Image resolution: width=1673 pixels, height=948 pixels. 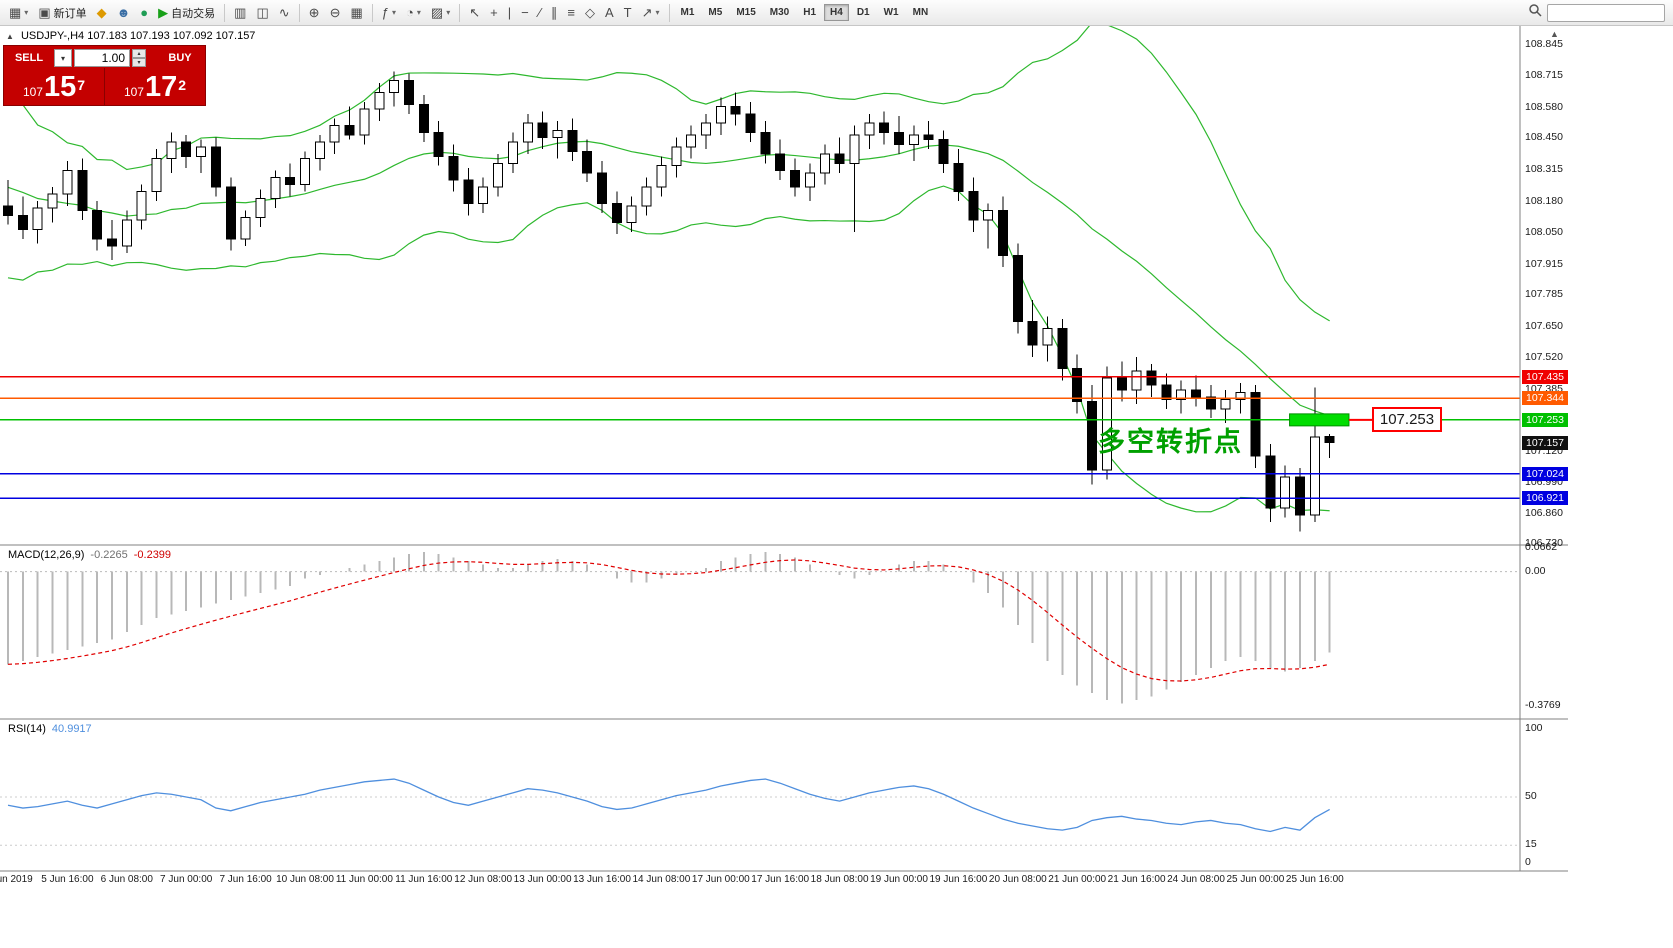 What do you see at coordinates (284, 13) in the screenshot?
I see `line-chart-mode-button: ∿` at bounding box center [284, 13].